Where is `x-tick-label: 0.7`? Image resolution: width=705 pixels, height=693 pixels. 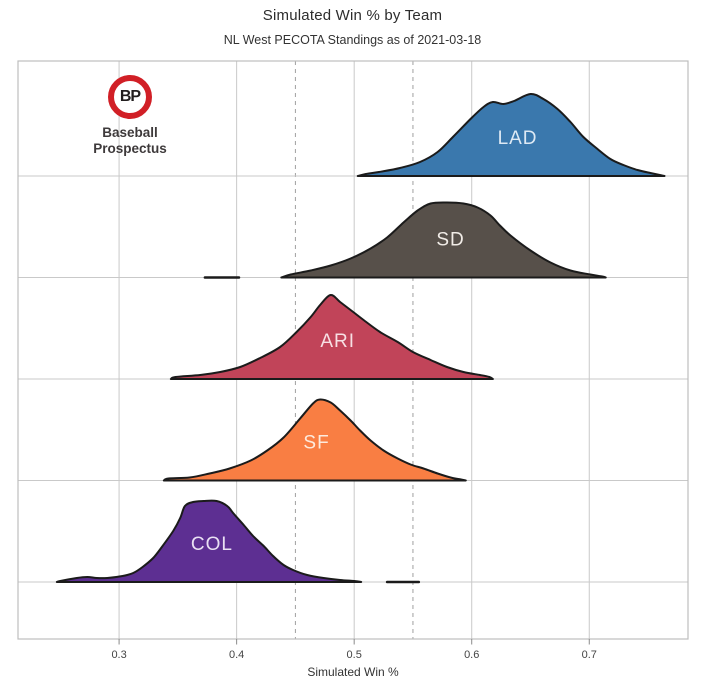 x-tick-label: 0.7 is located at coordinates (589, 655).